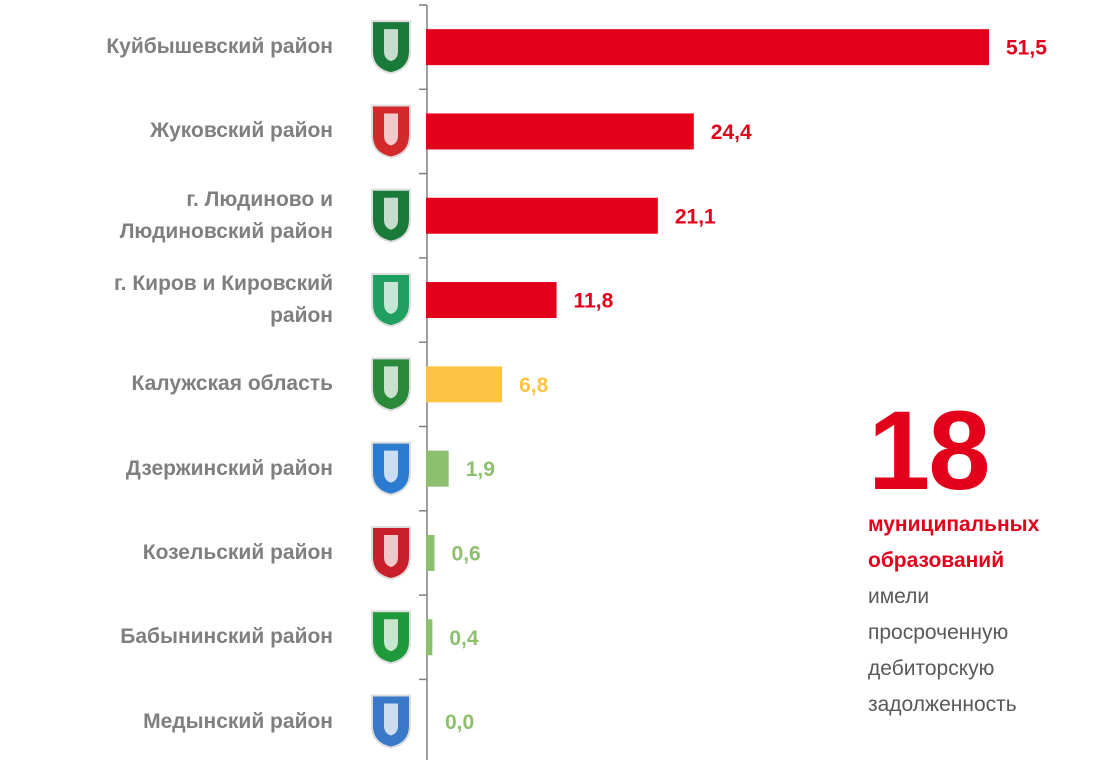 The image size is (1112, 761). What do you see at coordinates (731, 132) in the screenshot?
I see `value-label: 24,4` at bounding box center [731, 132].